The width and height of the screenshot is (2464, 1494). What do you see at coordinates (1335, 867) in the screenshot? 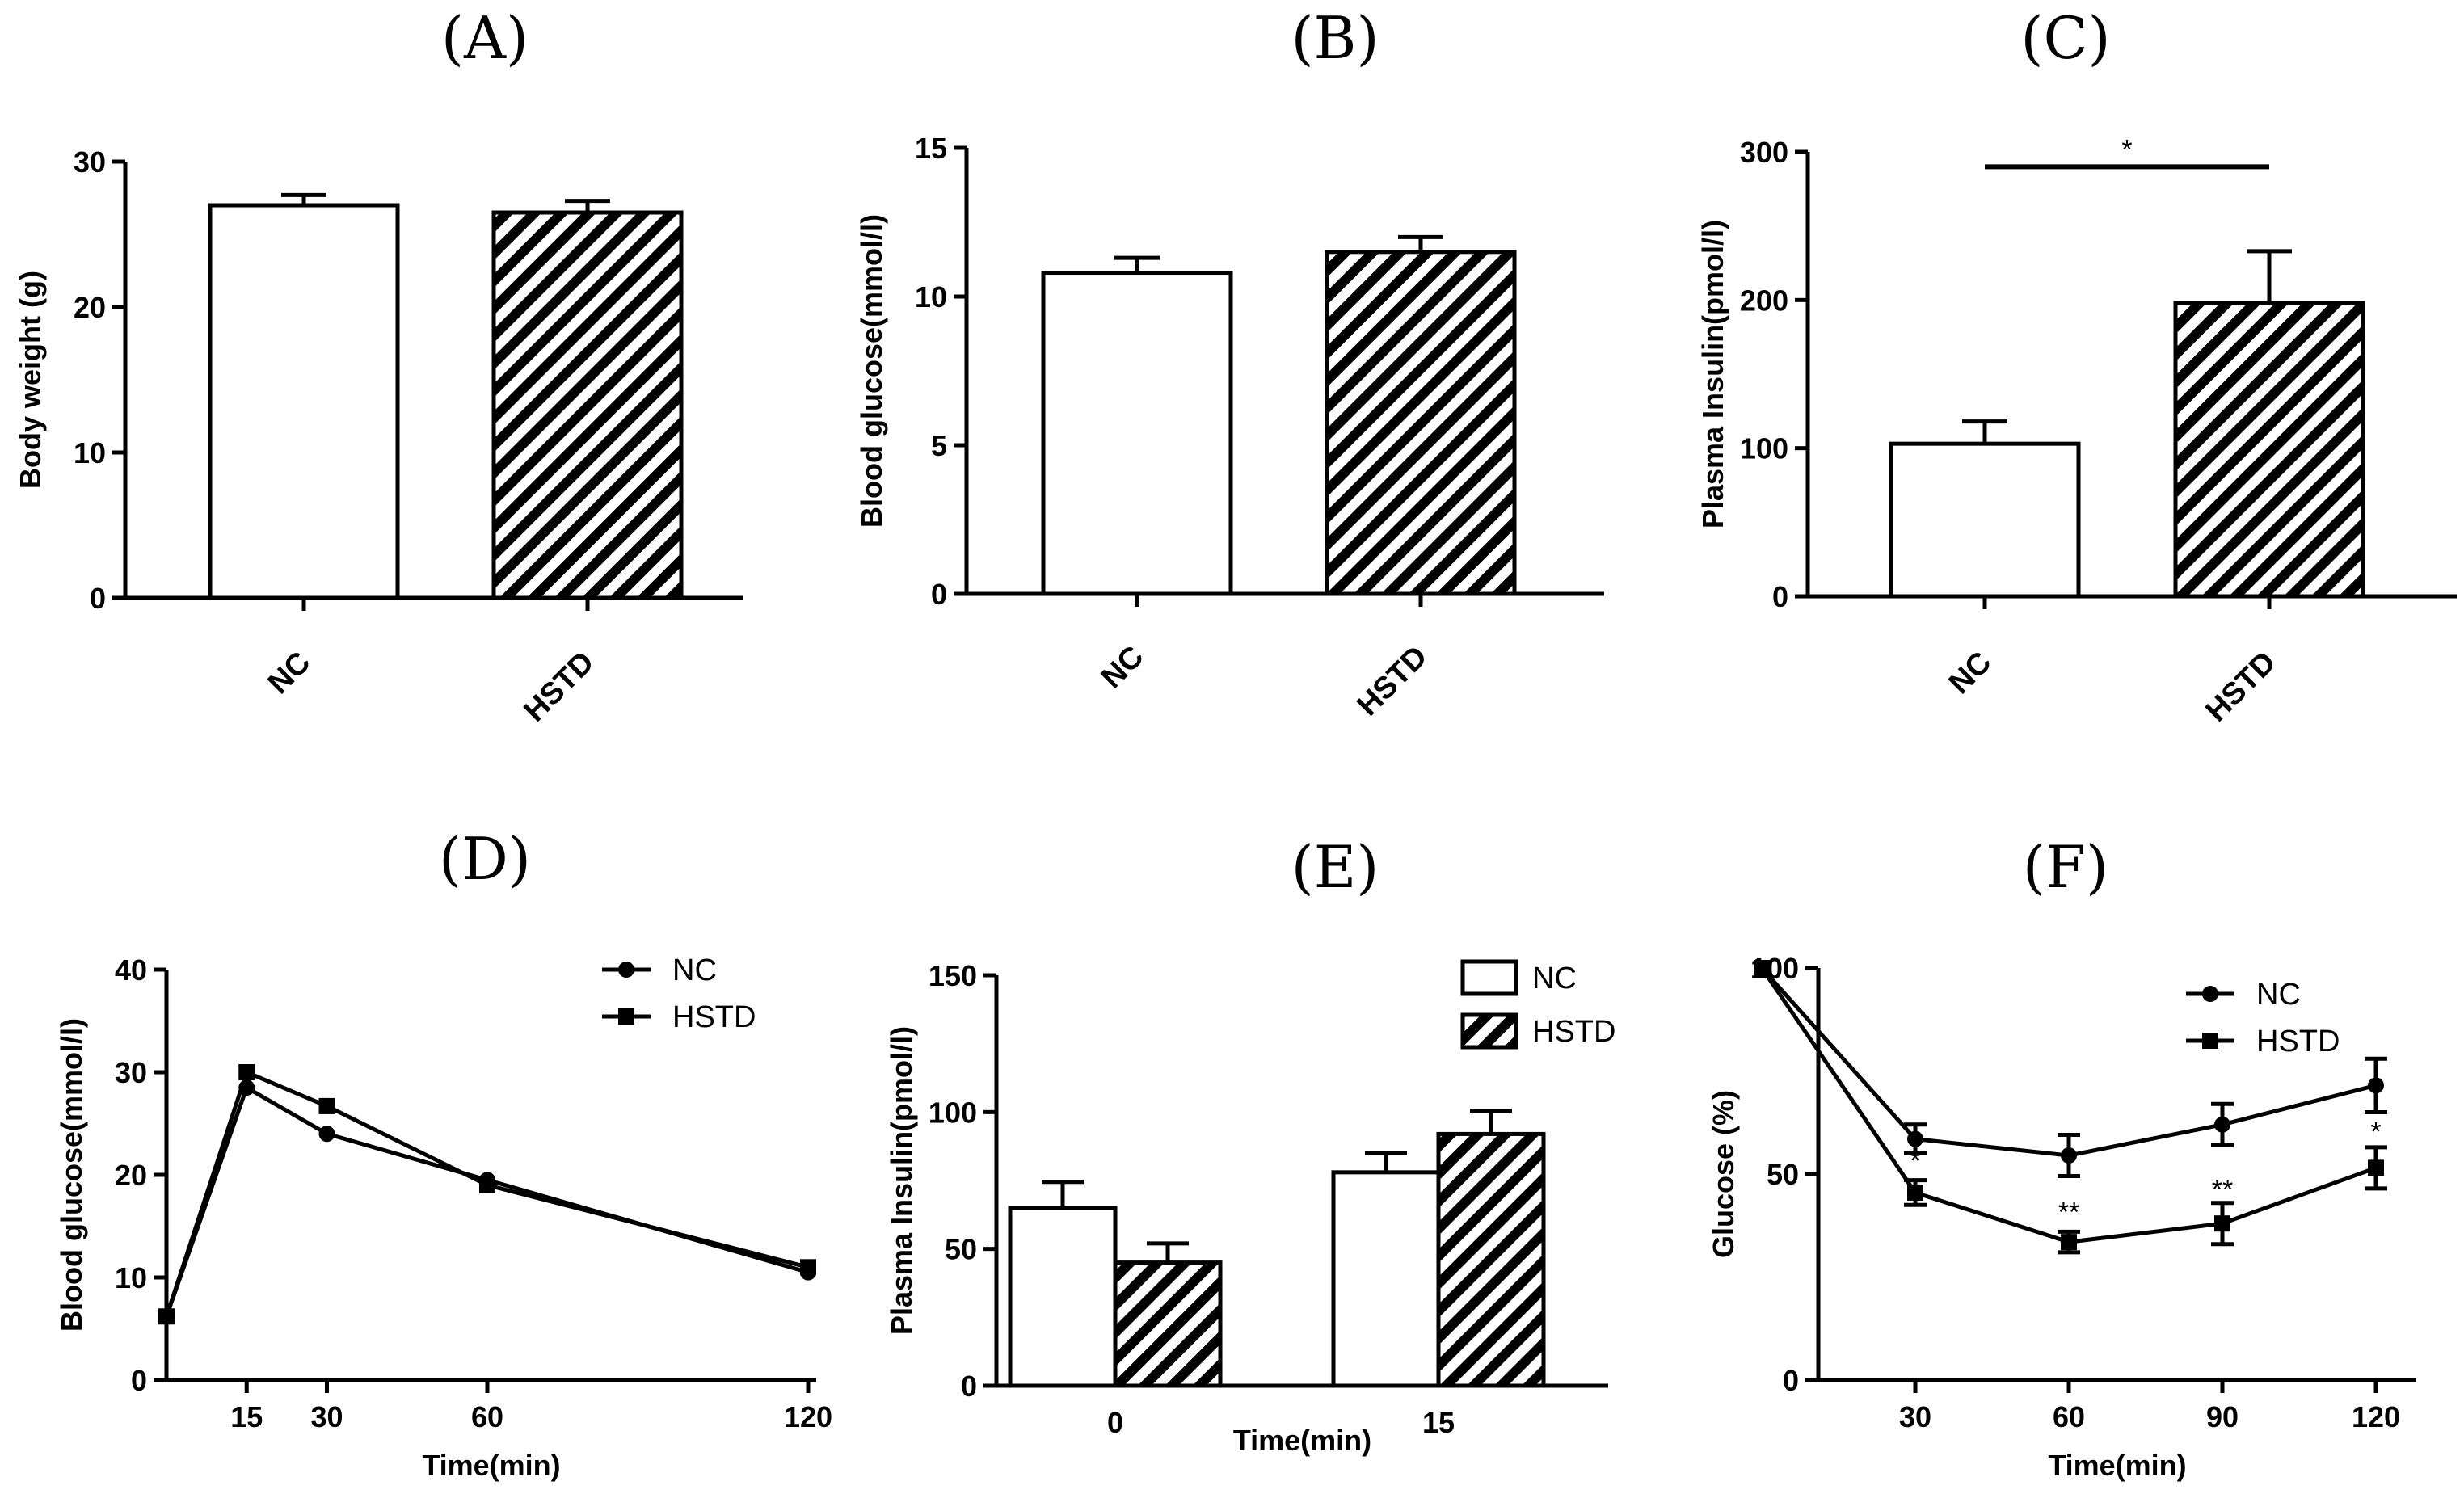
I see `panel-letter: (E)` at bounding box center [1335, 867].